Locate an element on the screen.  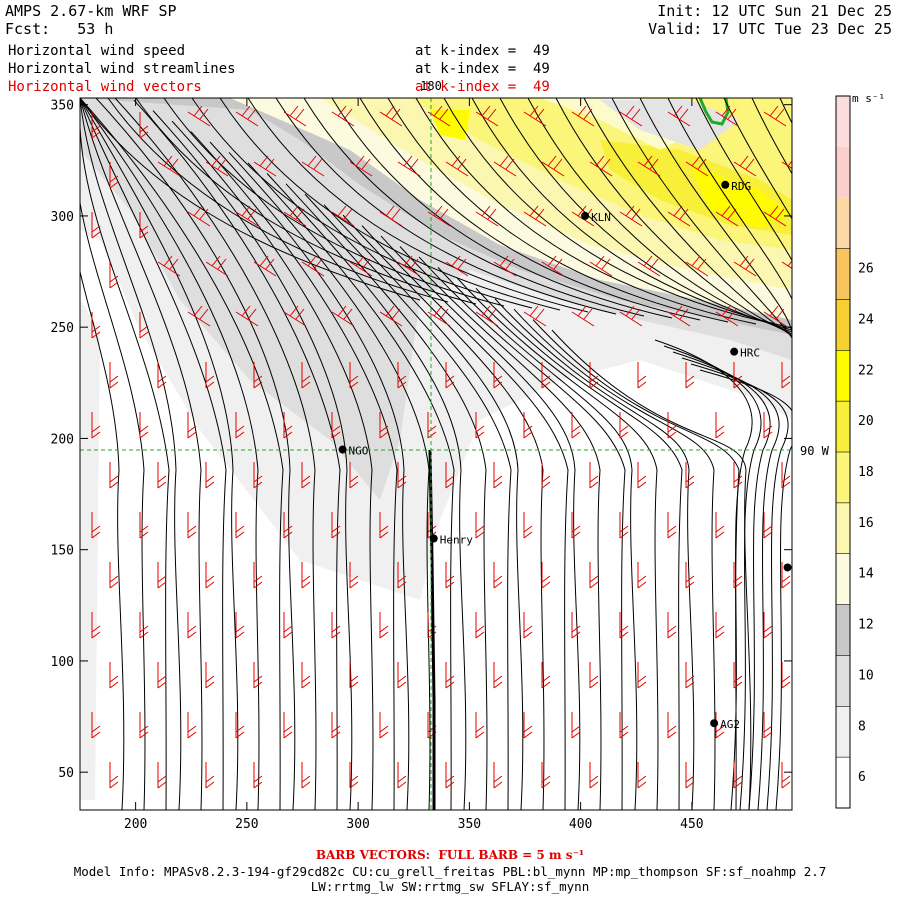
field-label-streamlines: Horizontal wind streamlines is located at coordinates (122, 69).